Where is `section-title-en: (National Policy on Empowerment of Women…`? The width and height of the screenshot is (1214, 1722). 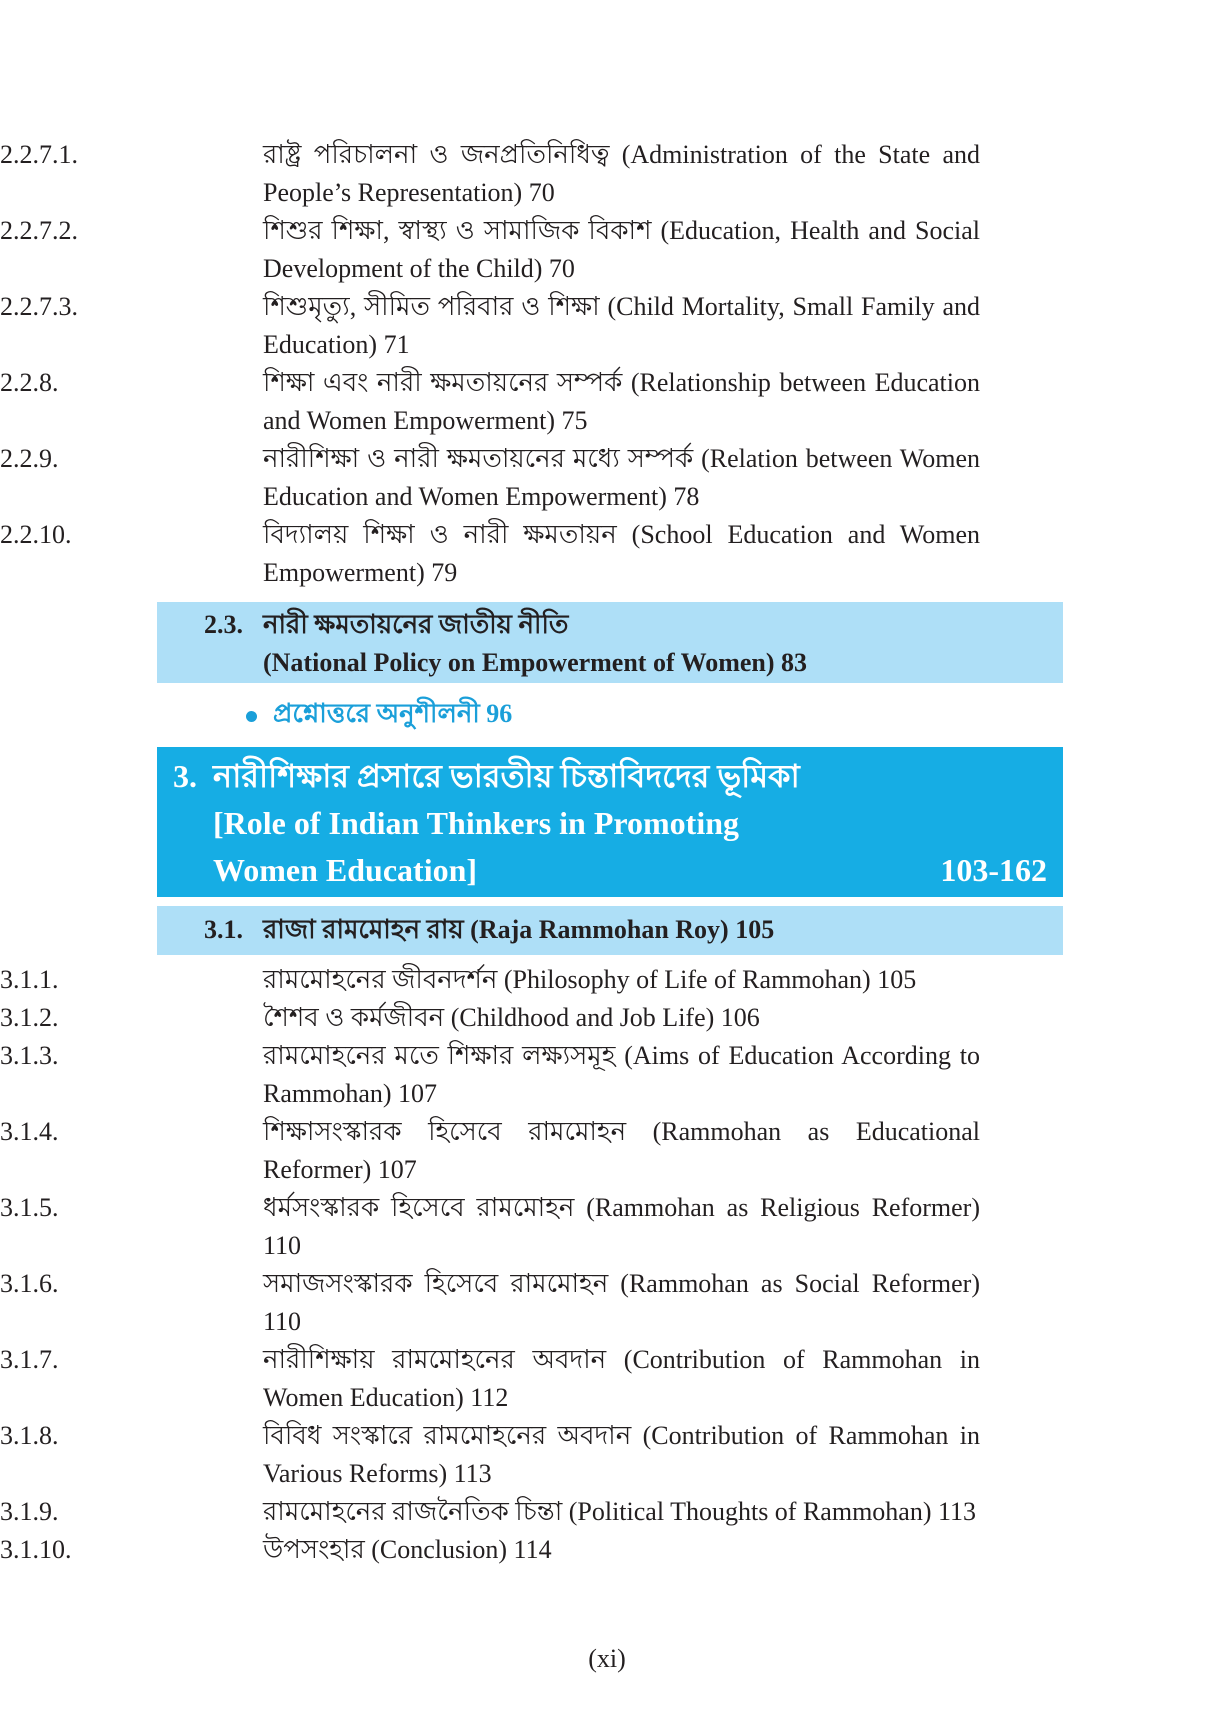
section-title-en: (National Policy on Empowerment of Women… is located at coordinates (535, 662).